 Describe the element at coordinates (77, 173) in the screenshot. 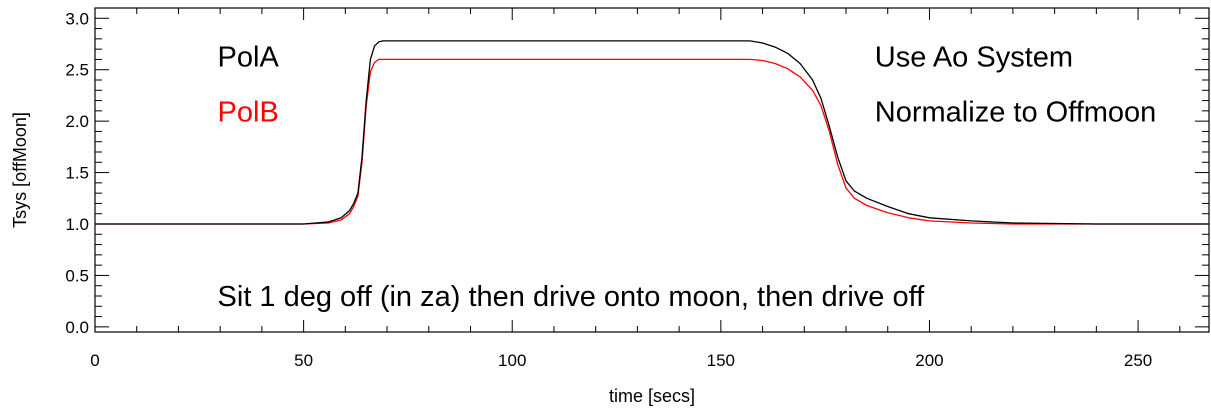

I see `y-tick-label: 1.5` at that location.